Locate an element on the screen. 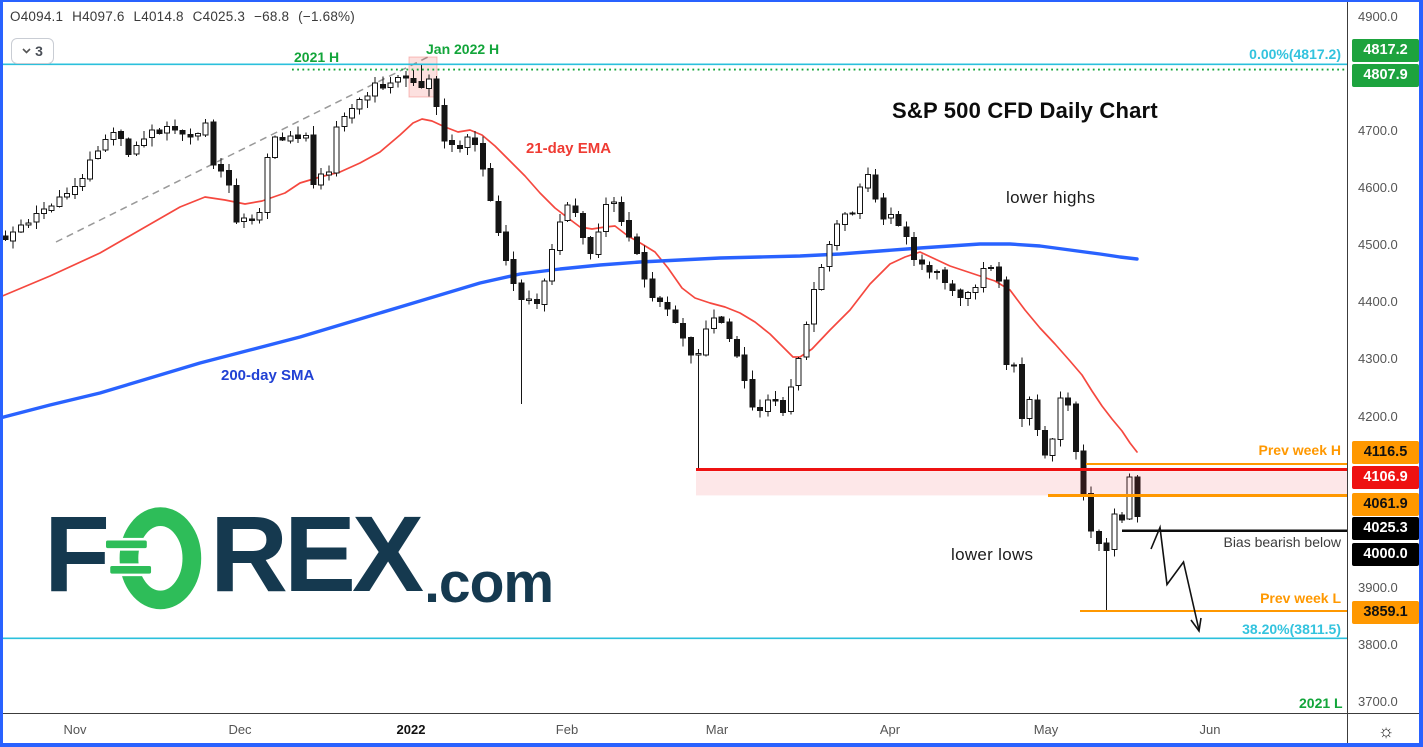 The image size is (1423, 747). time-axis: Nov Dec 2022 Feb Mar Apr May Jun is located at coordinates (673, 730).